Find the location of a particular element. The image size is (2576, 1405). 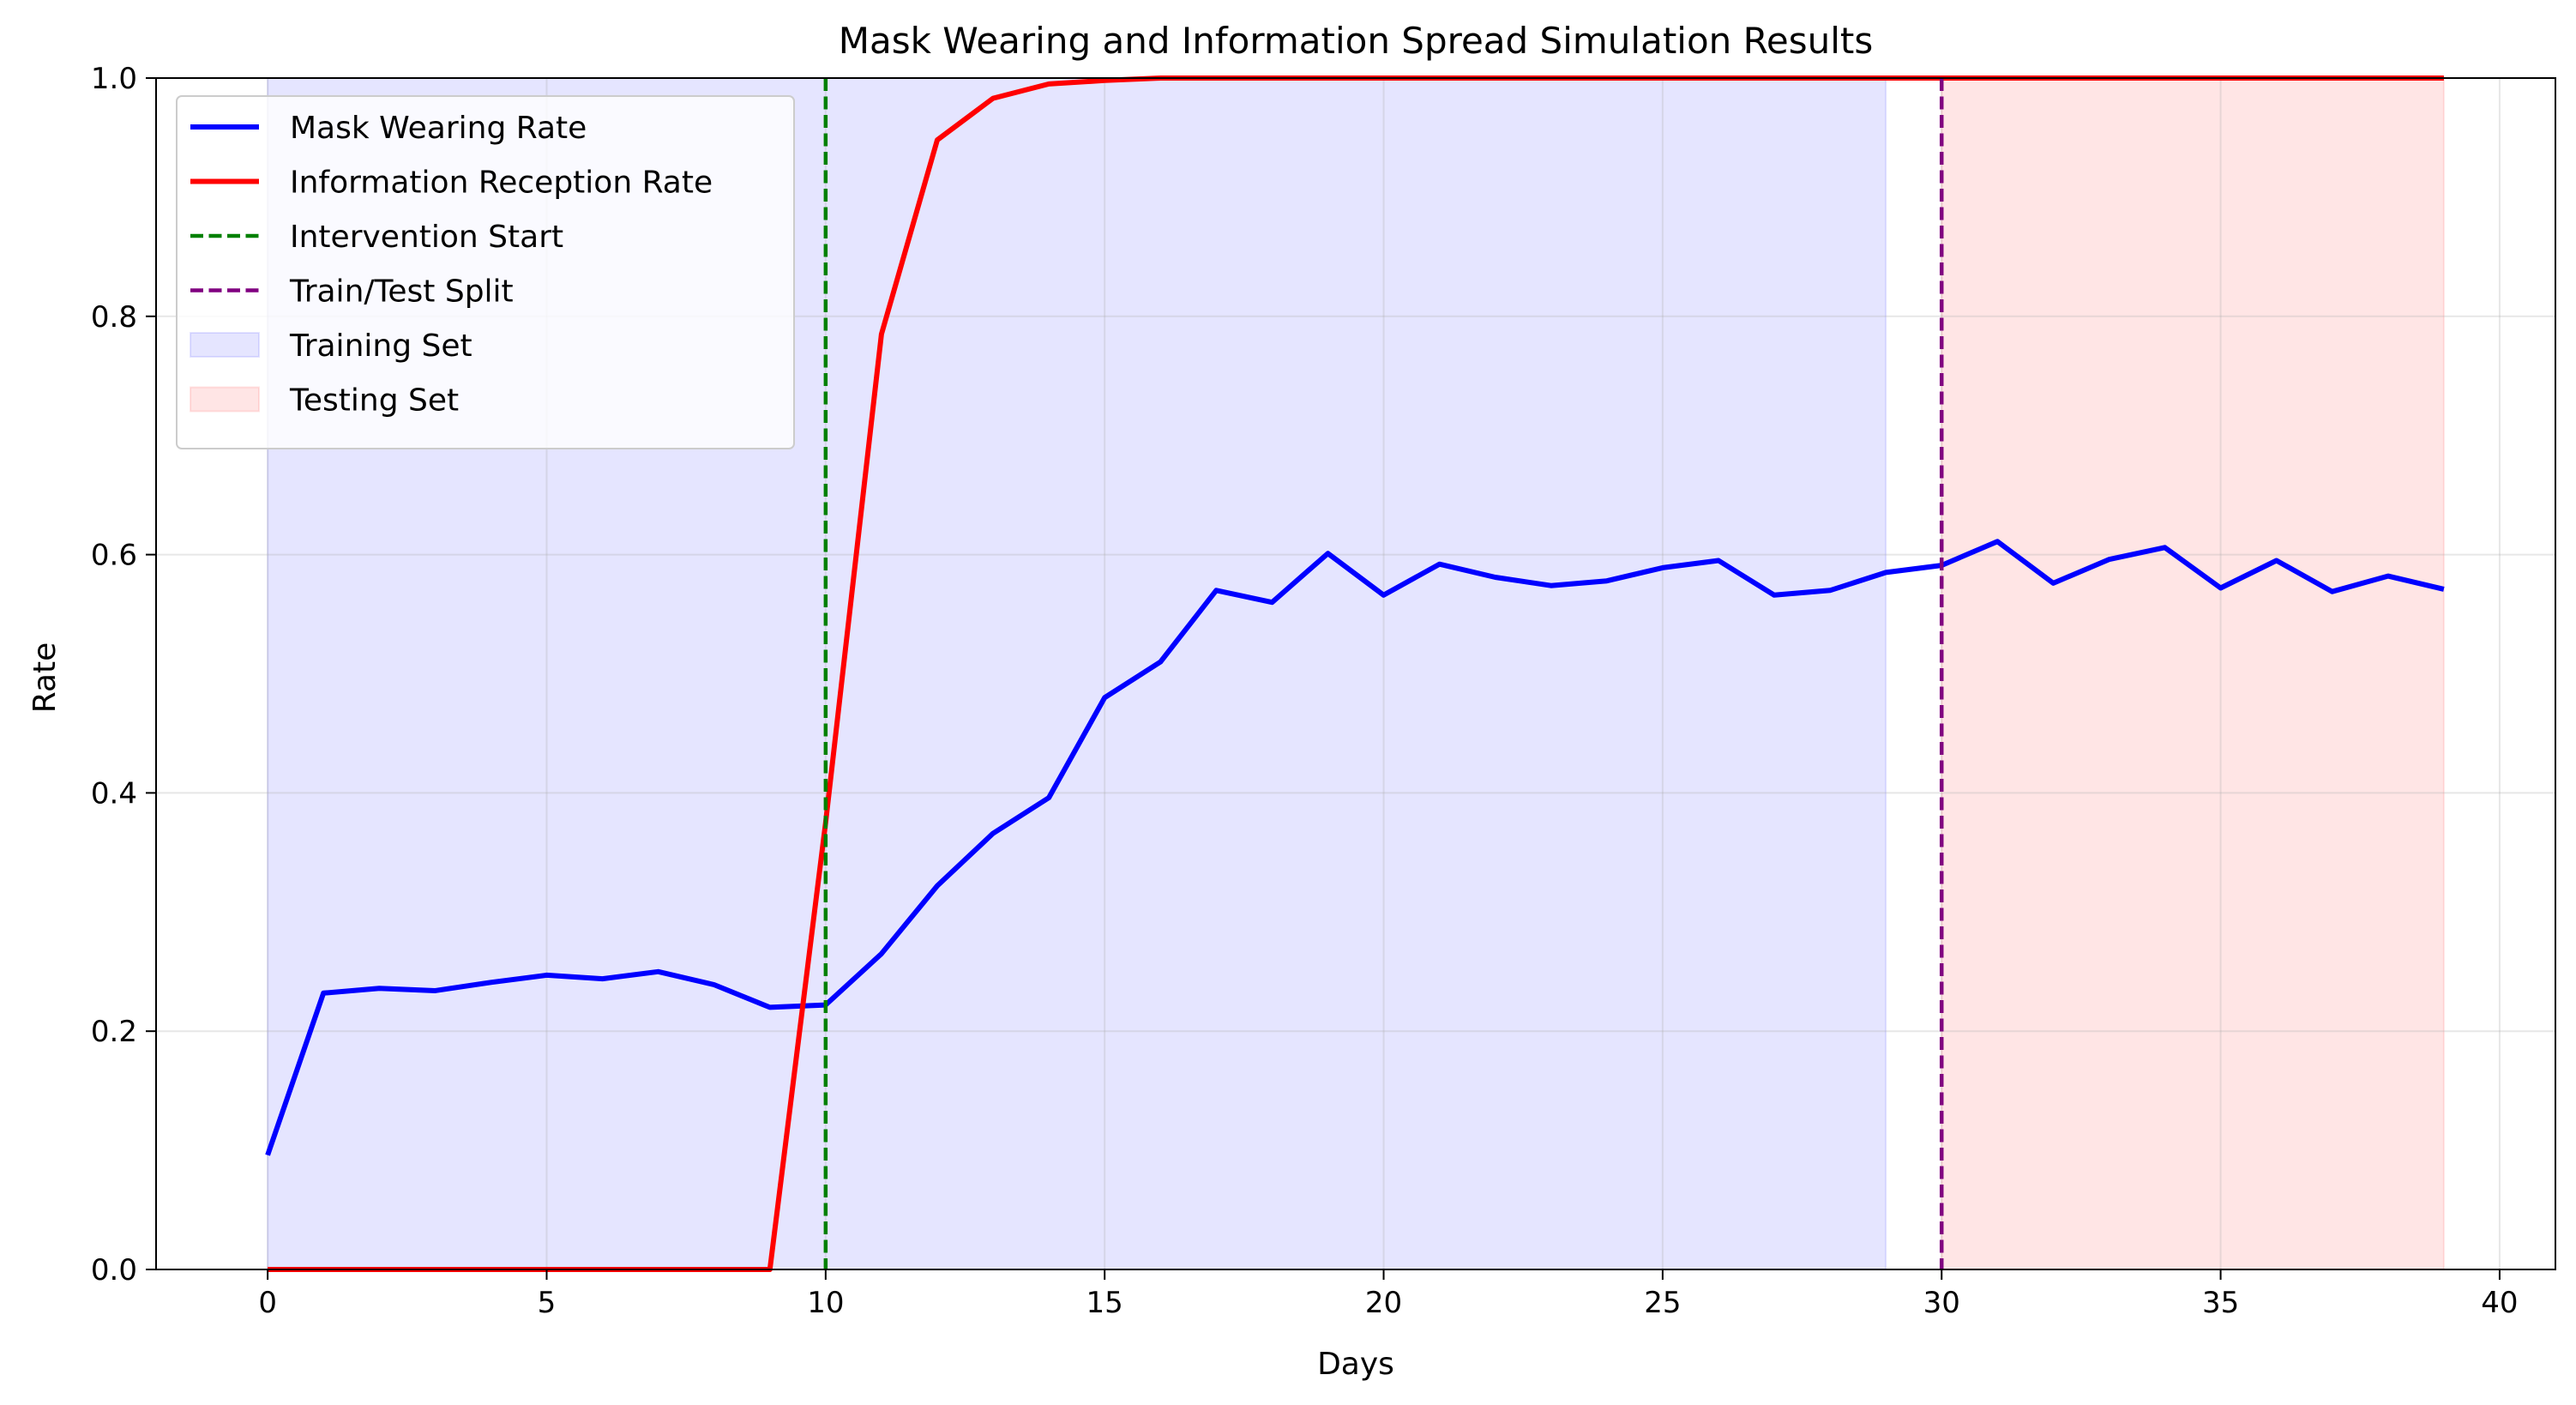

y-tick-label: 0.0 is located at coordinates (114, 1270).